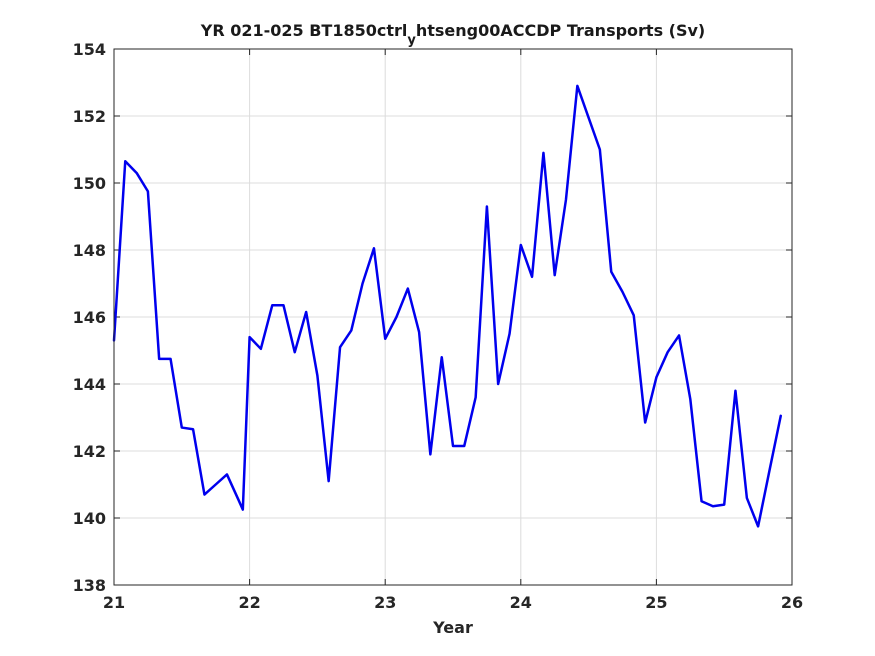 Image resolution: width=875 pixels, height=656 pixels. I want to click on y-tick-label: 142, so click(89, 451).